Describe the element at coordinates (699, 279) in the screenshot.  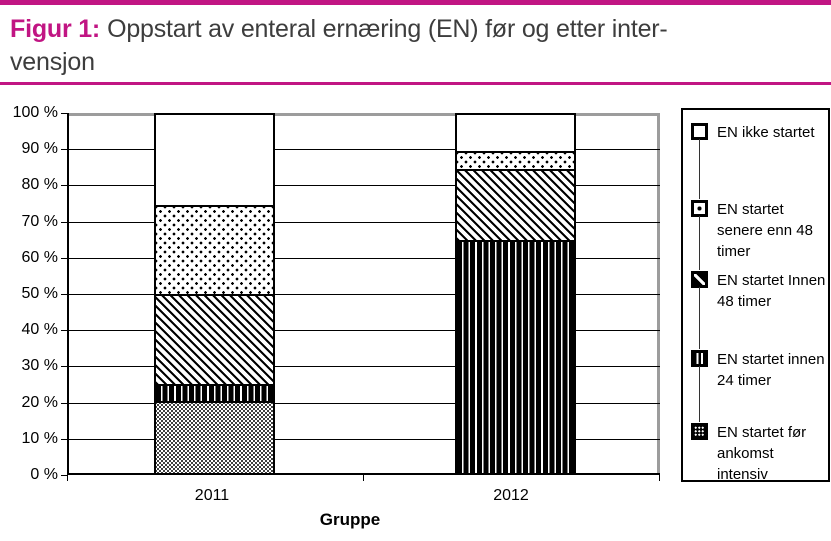
I see `legend-marker-diagonal-hatch` at that location.